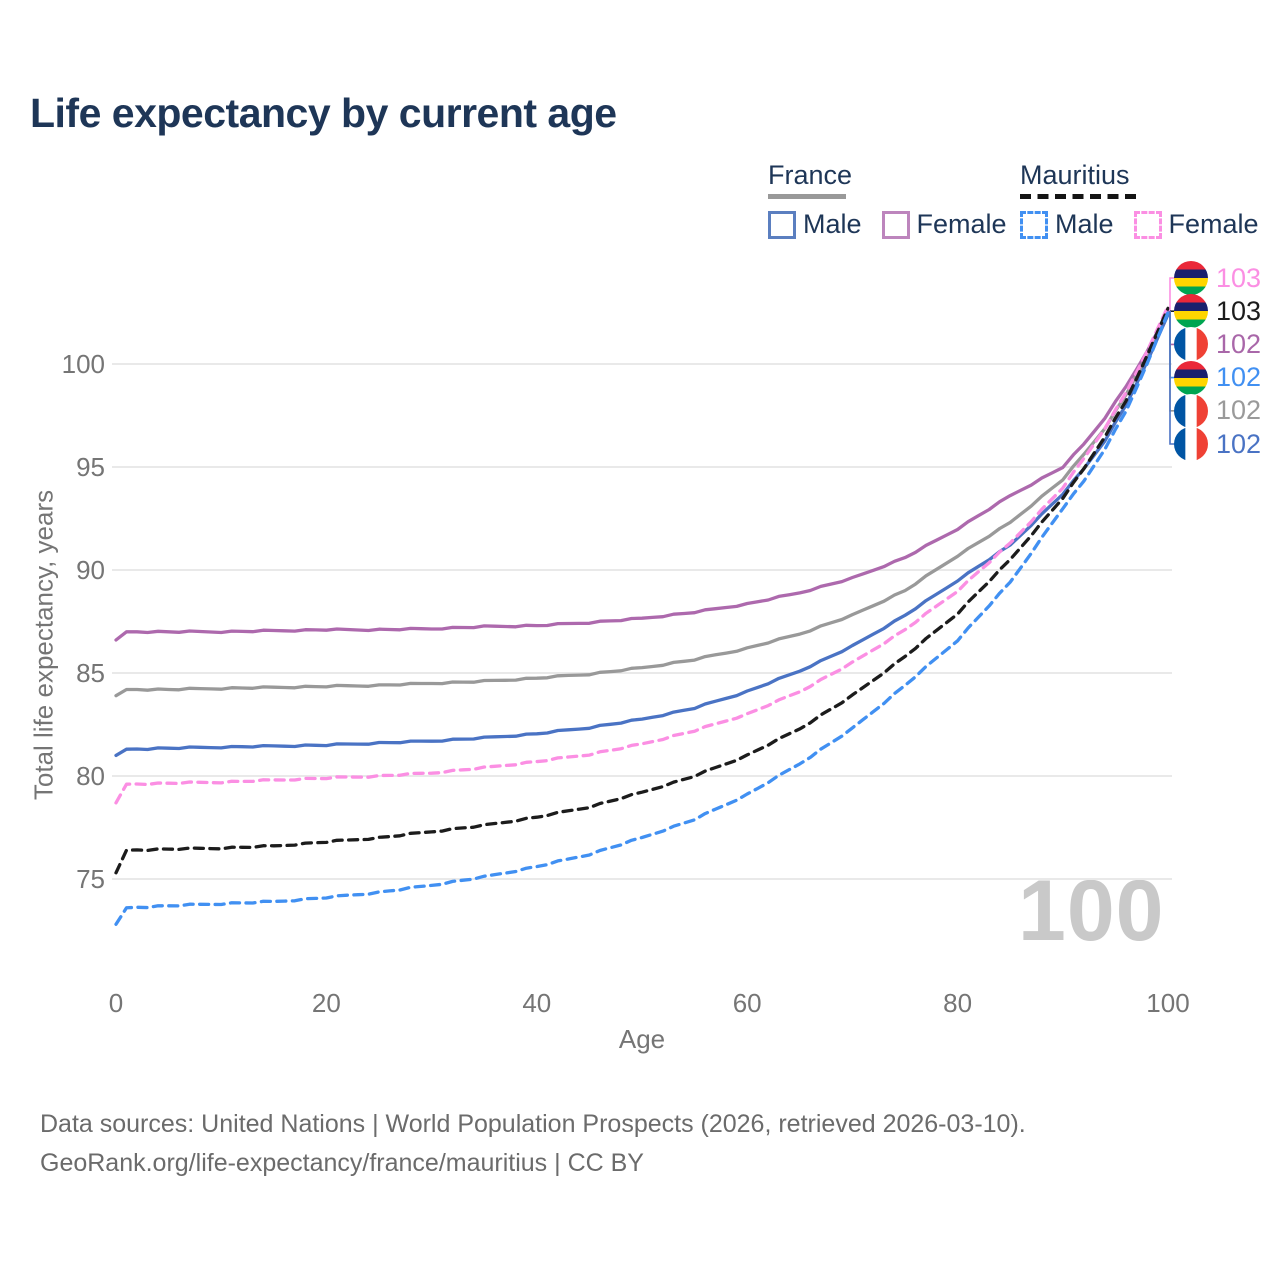 This screenshot has height=1280, width=1280. Describe the element at coordinates (1091, 911) in the screenshot. I see `watermark-age-value: 100` at that location.